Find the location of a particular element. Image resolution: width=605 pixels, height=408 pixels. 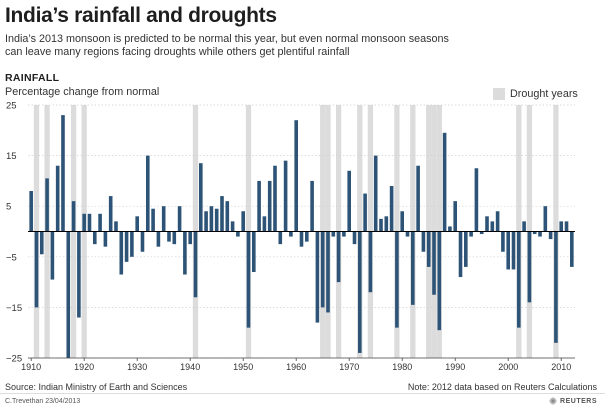

bar-1913 is located at coordinates (47, 205).